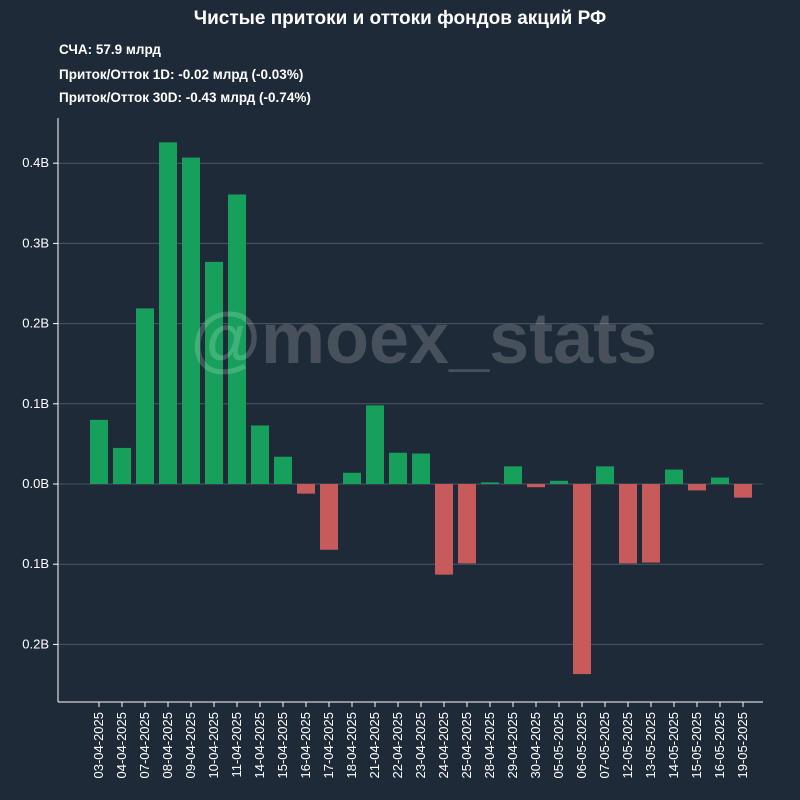 This screenshot has width=800, height=800. What do you see at coordinates (185, 97) in the screenshot?
I see `stat-flow-30d: Приток/Отток 30D: -0.43 млрд (-0.74%)` at bounding box center [185, 97].